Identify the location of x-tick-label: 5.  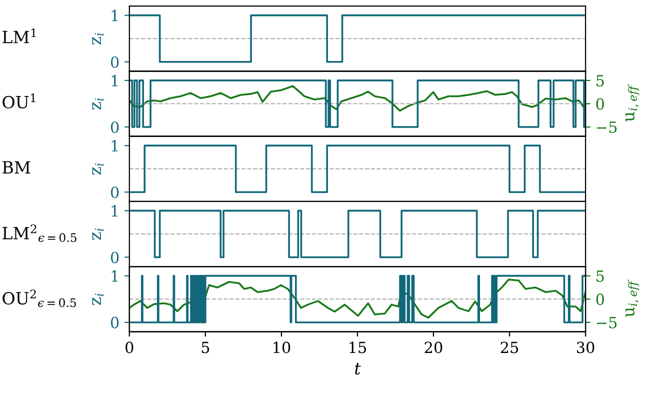
(206, 348).